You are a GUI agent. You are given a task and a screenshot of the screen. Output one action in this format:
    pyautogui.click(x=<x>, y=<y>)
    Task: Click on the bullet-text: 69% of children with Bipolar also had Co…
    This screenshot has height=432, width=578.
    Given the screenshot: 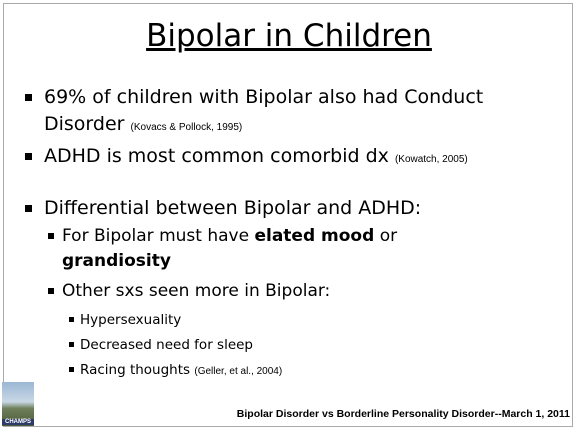 What is the action you would take?
    pyautogui.click(x=264, y=110)
    